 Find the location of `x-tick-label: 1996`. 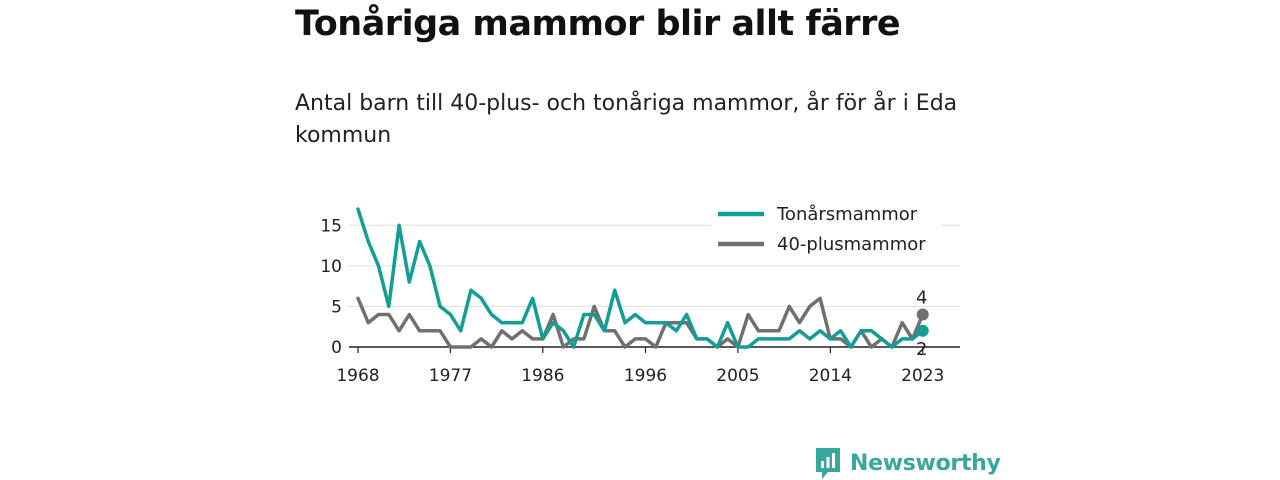

x-tick-label: 1996 is located at coordinates (645, 376).